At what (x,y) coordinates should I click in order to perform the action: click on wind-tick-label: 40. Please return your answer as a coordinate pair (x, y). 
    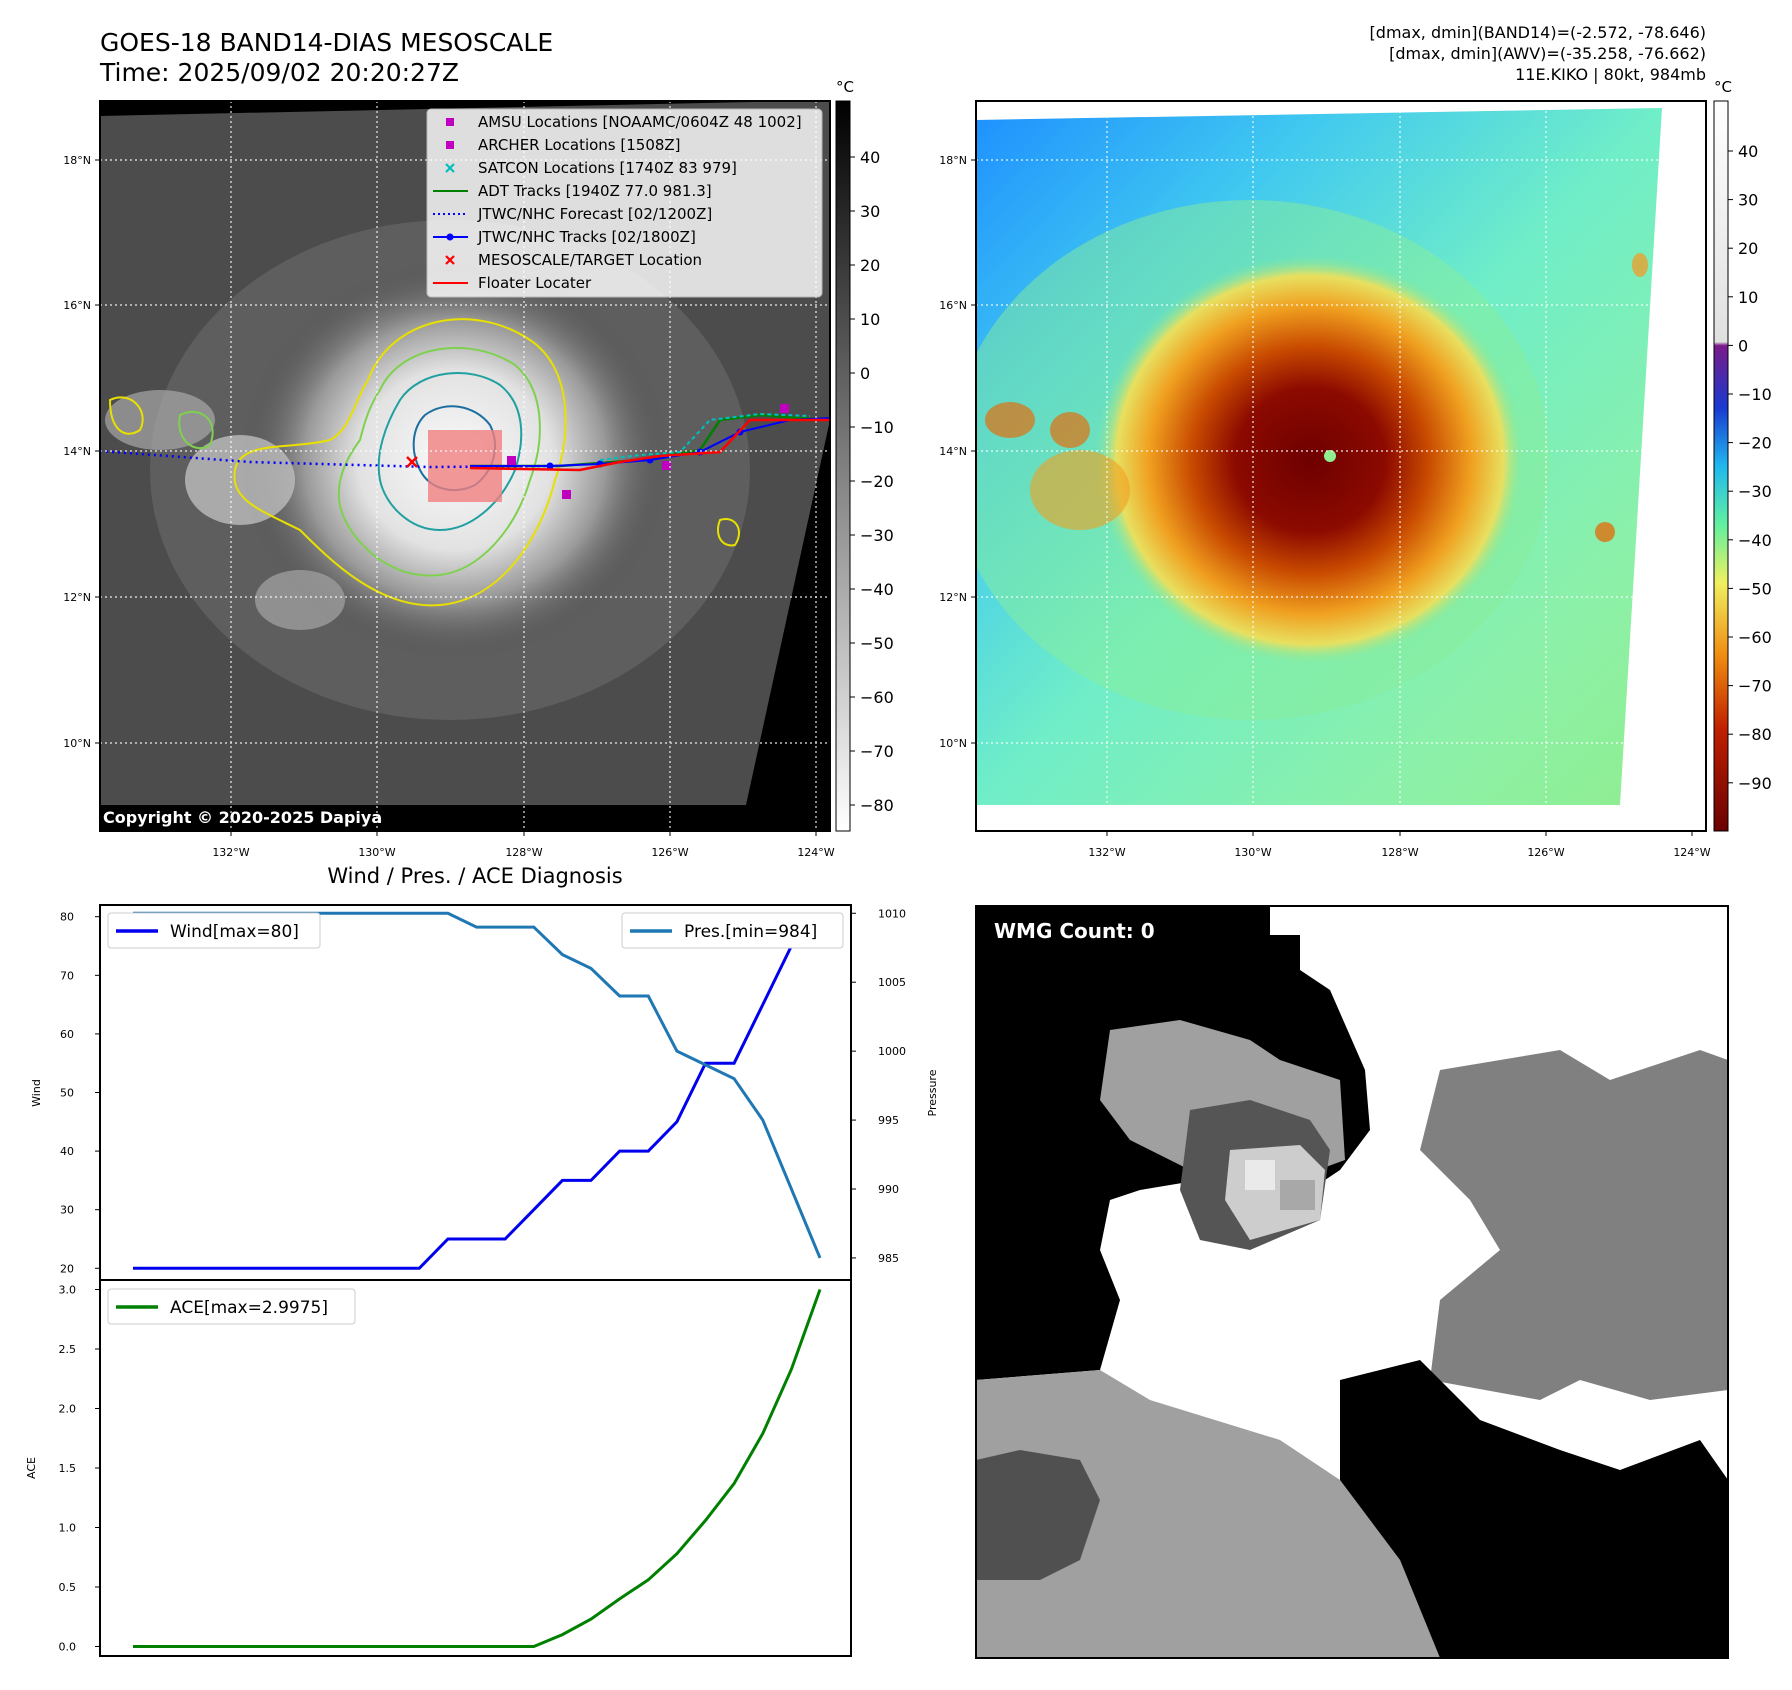
    Looking at the image, I should click on (67, 1151).